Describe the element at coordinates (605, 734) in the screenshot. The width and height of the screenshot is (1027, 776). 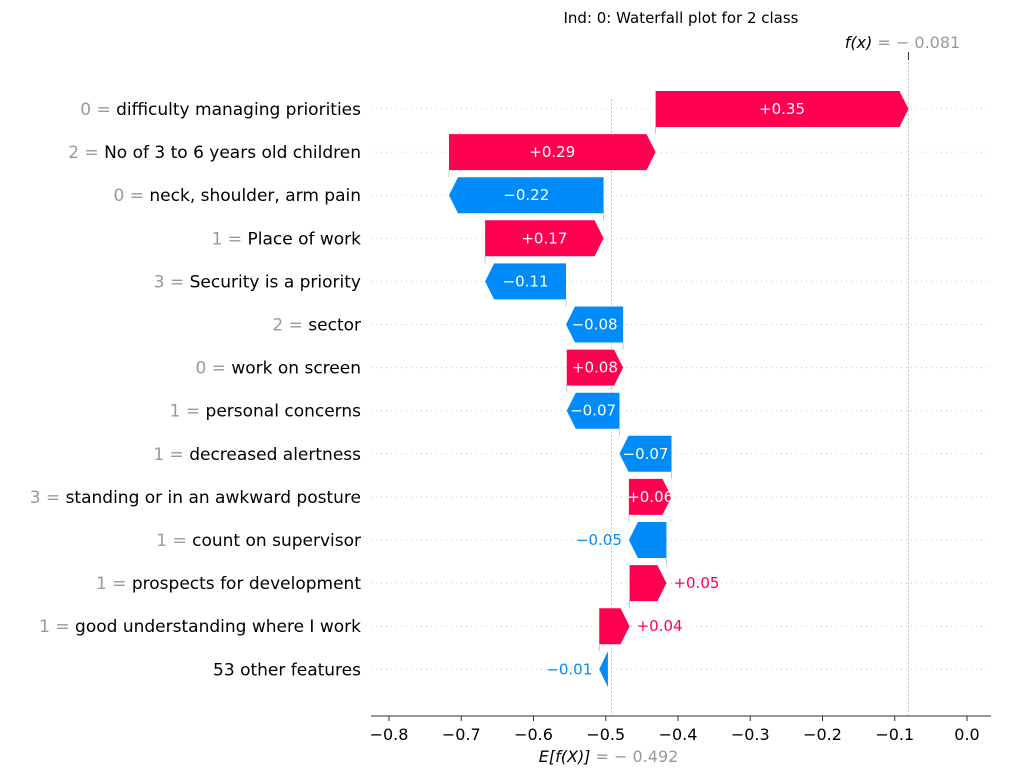
I see `x-tick-label: −0.5` at that location.